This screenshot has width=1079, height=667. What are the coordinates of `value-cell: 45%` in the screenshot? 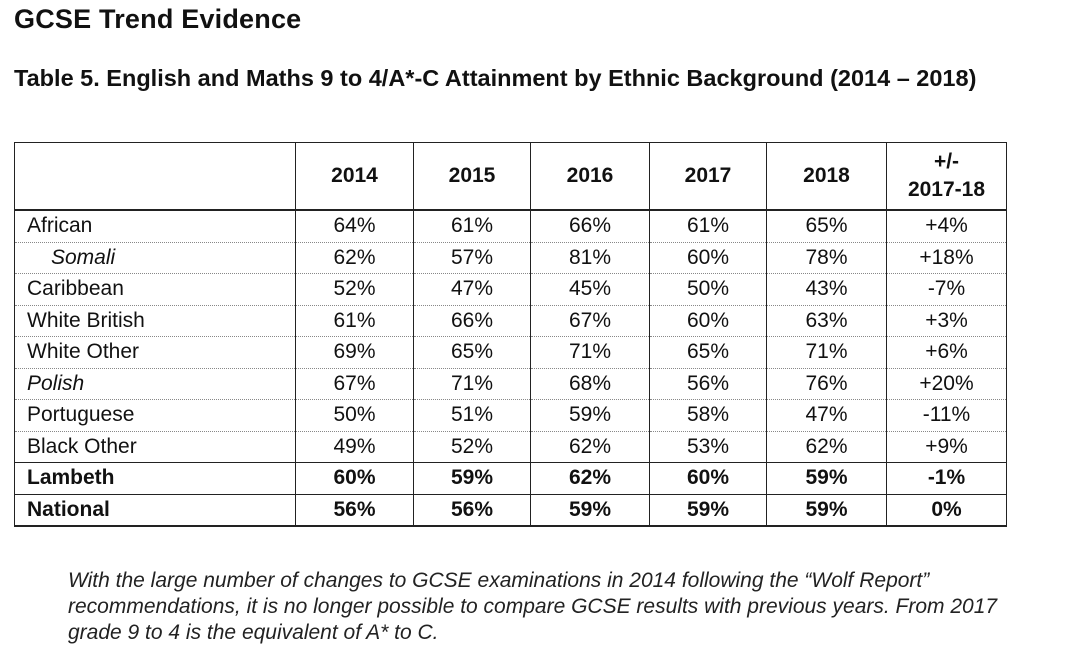 It's located at (590, 289).